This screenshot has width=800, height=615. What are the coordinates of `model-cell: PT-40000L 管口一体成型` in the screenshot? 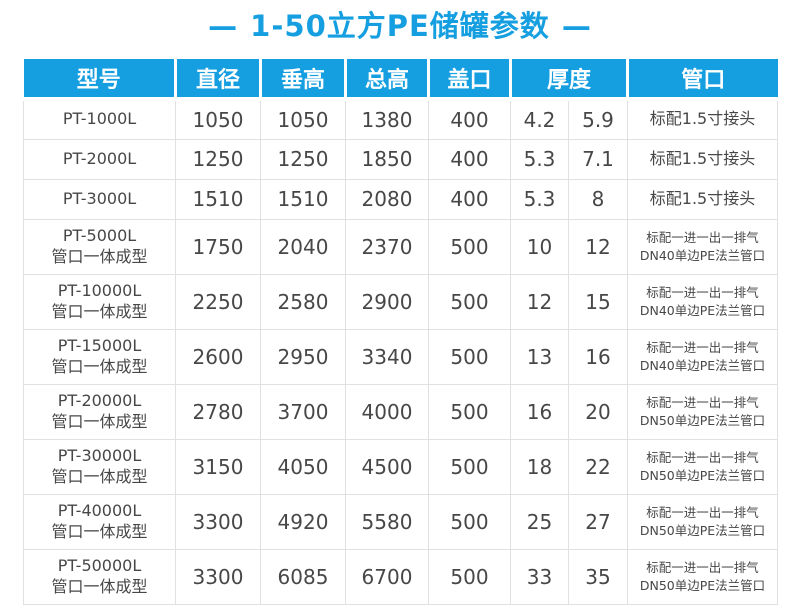 It's located at (99, 521).